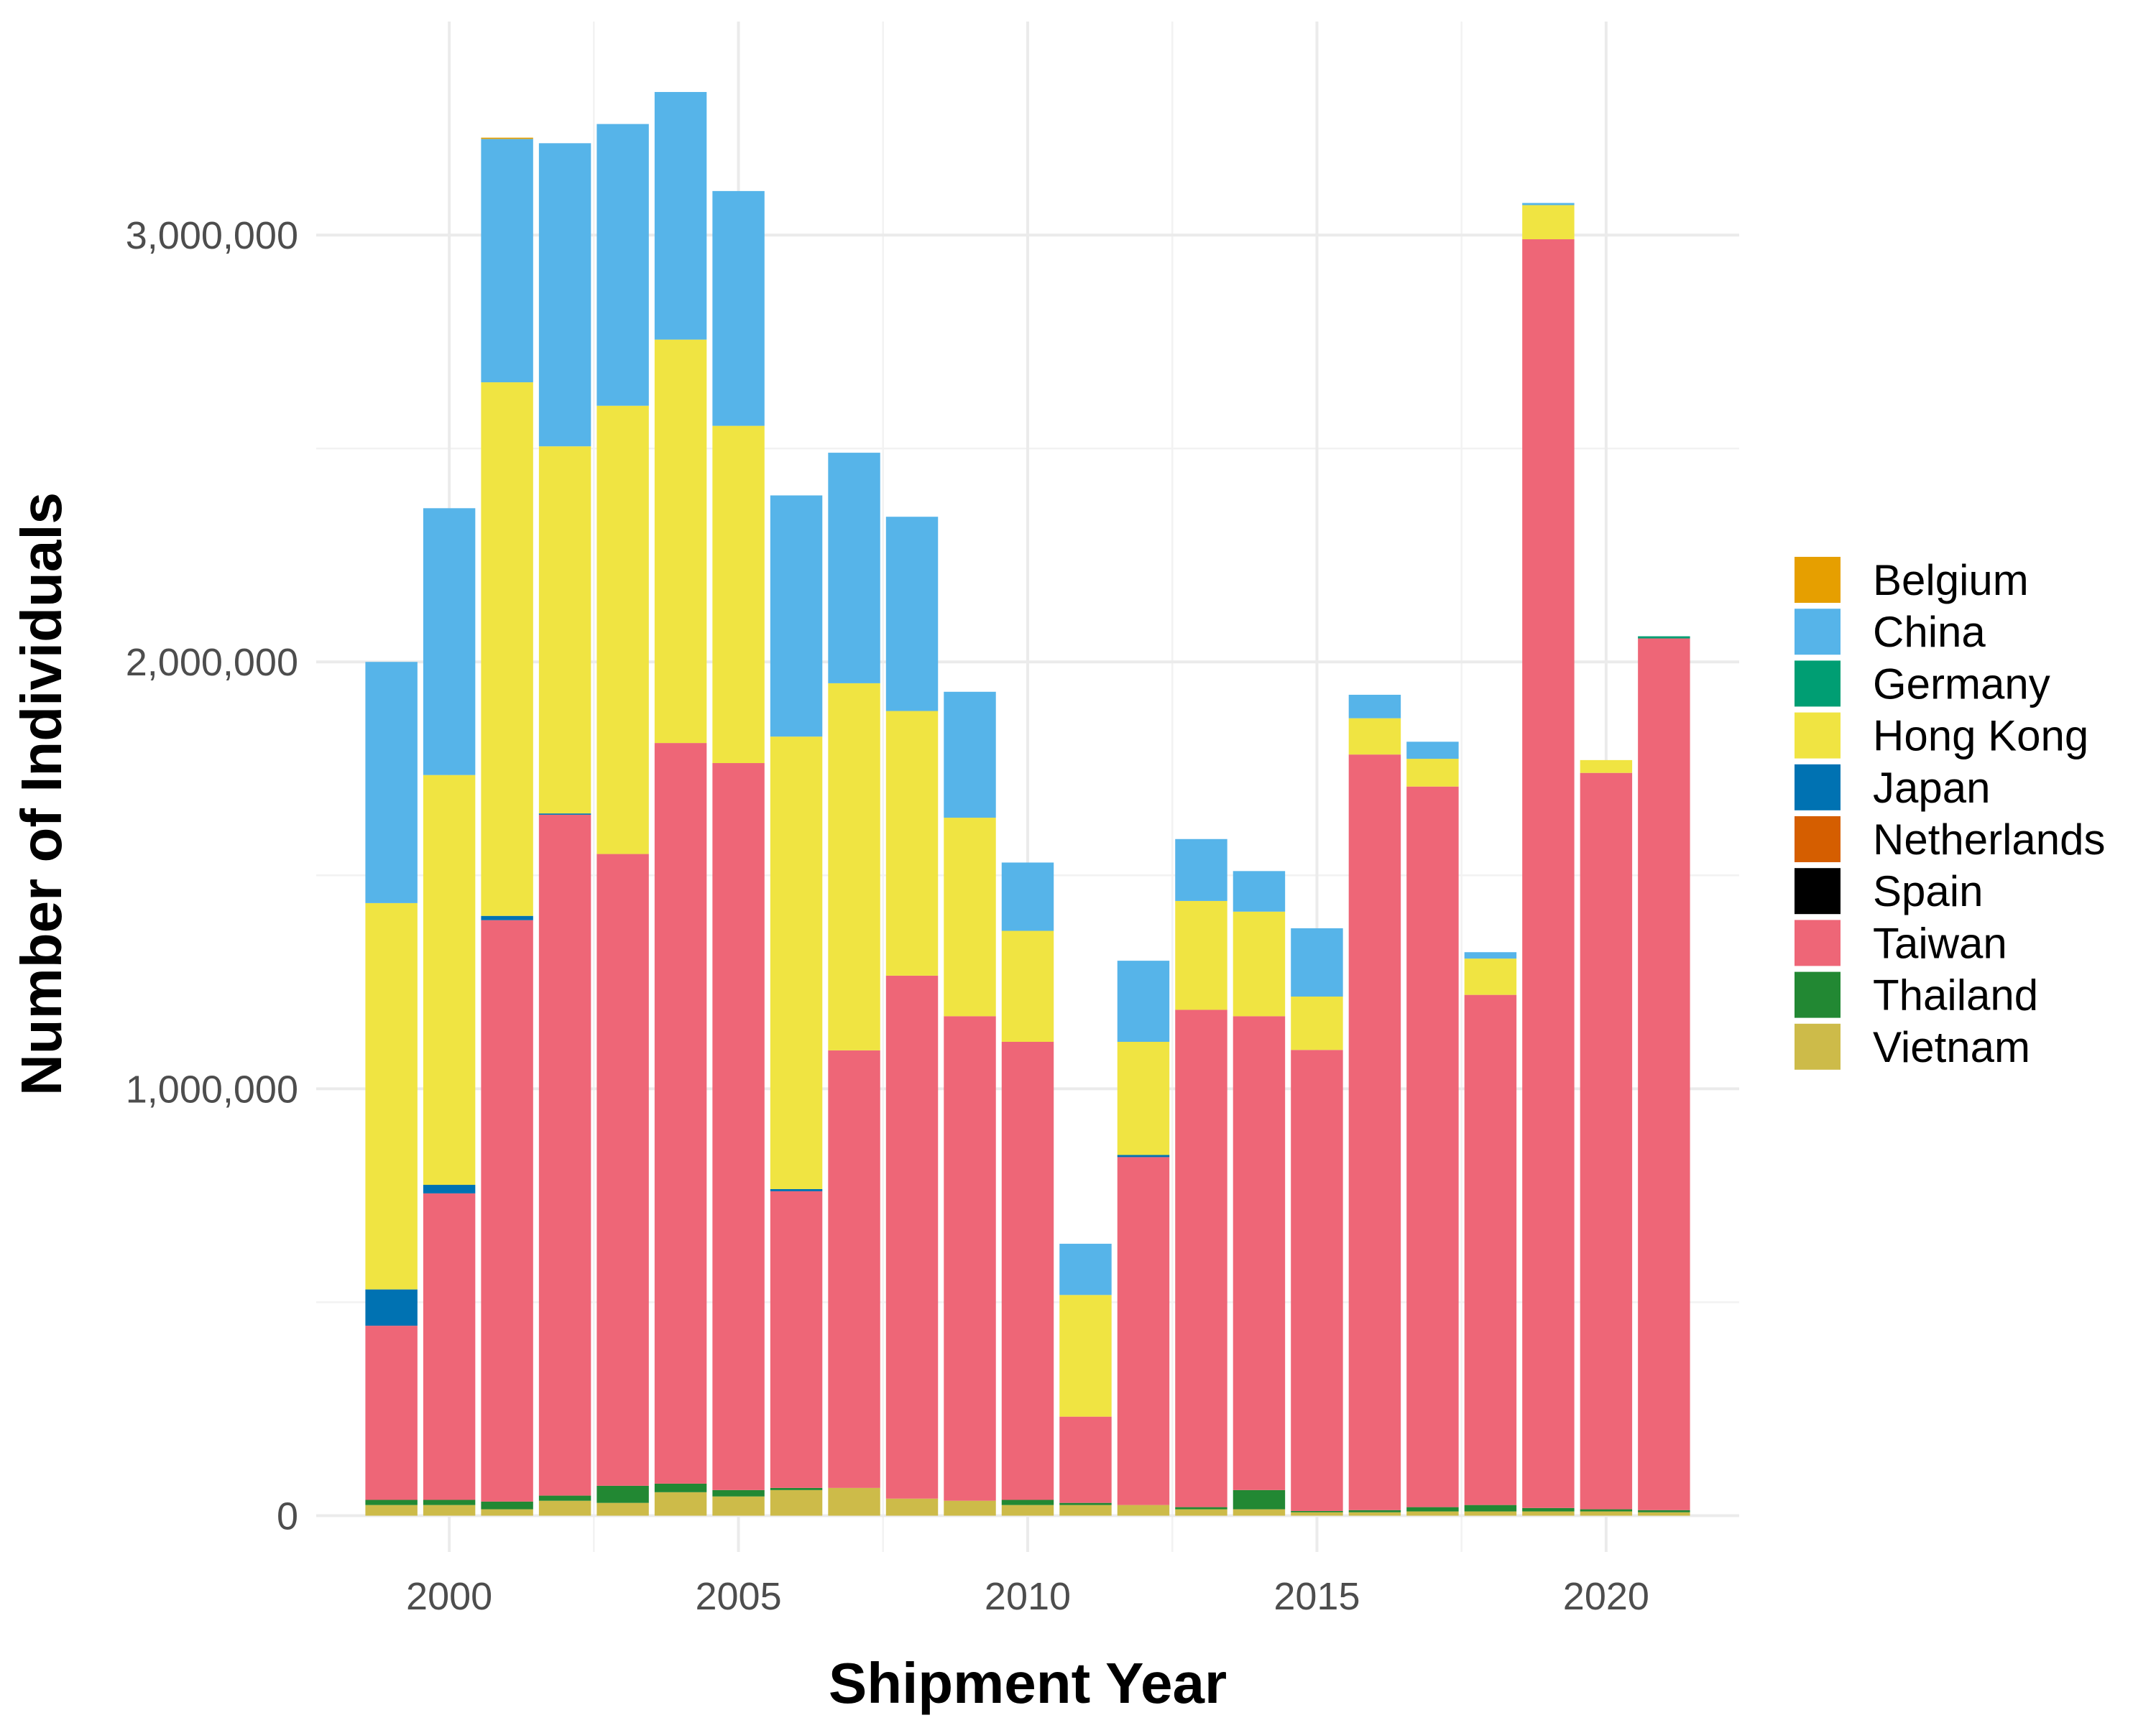  What do you see at coordinates (1028, 1683) in the screenshot?
I see `x-axis-title: Shipment Year` at bounding box center [1028, 1683].